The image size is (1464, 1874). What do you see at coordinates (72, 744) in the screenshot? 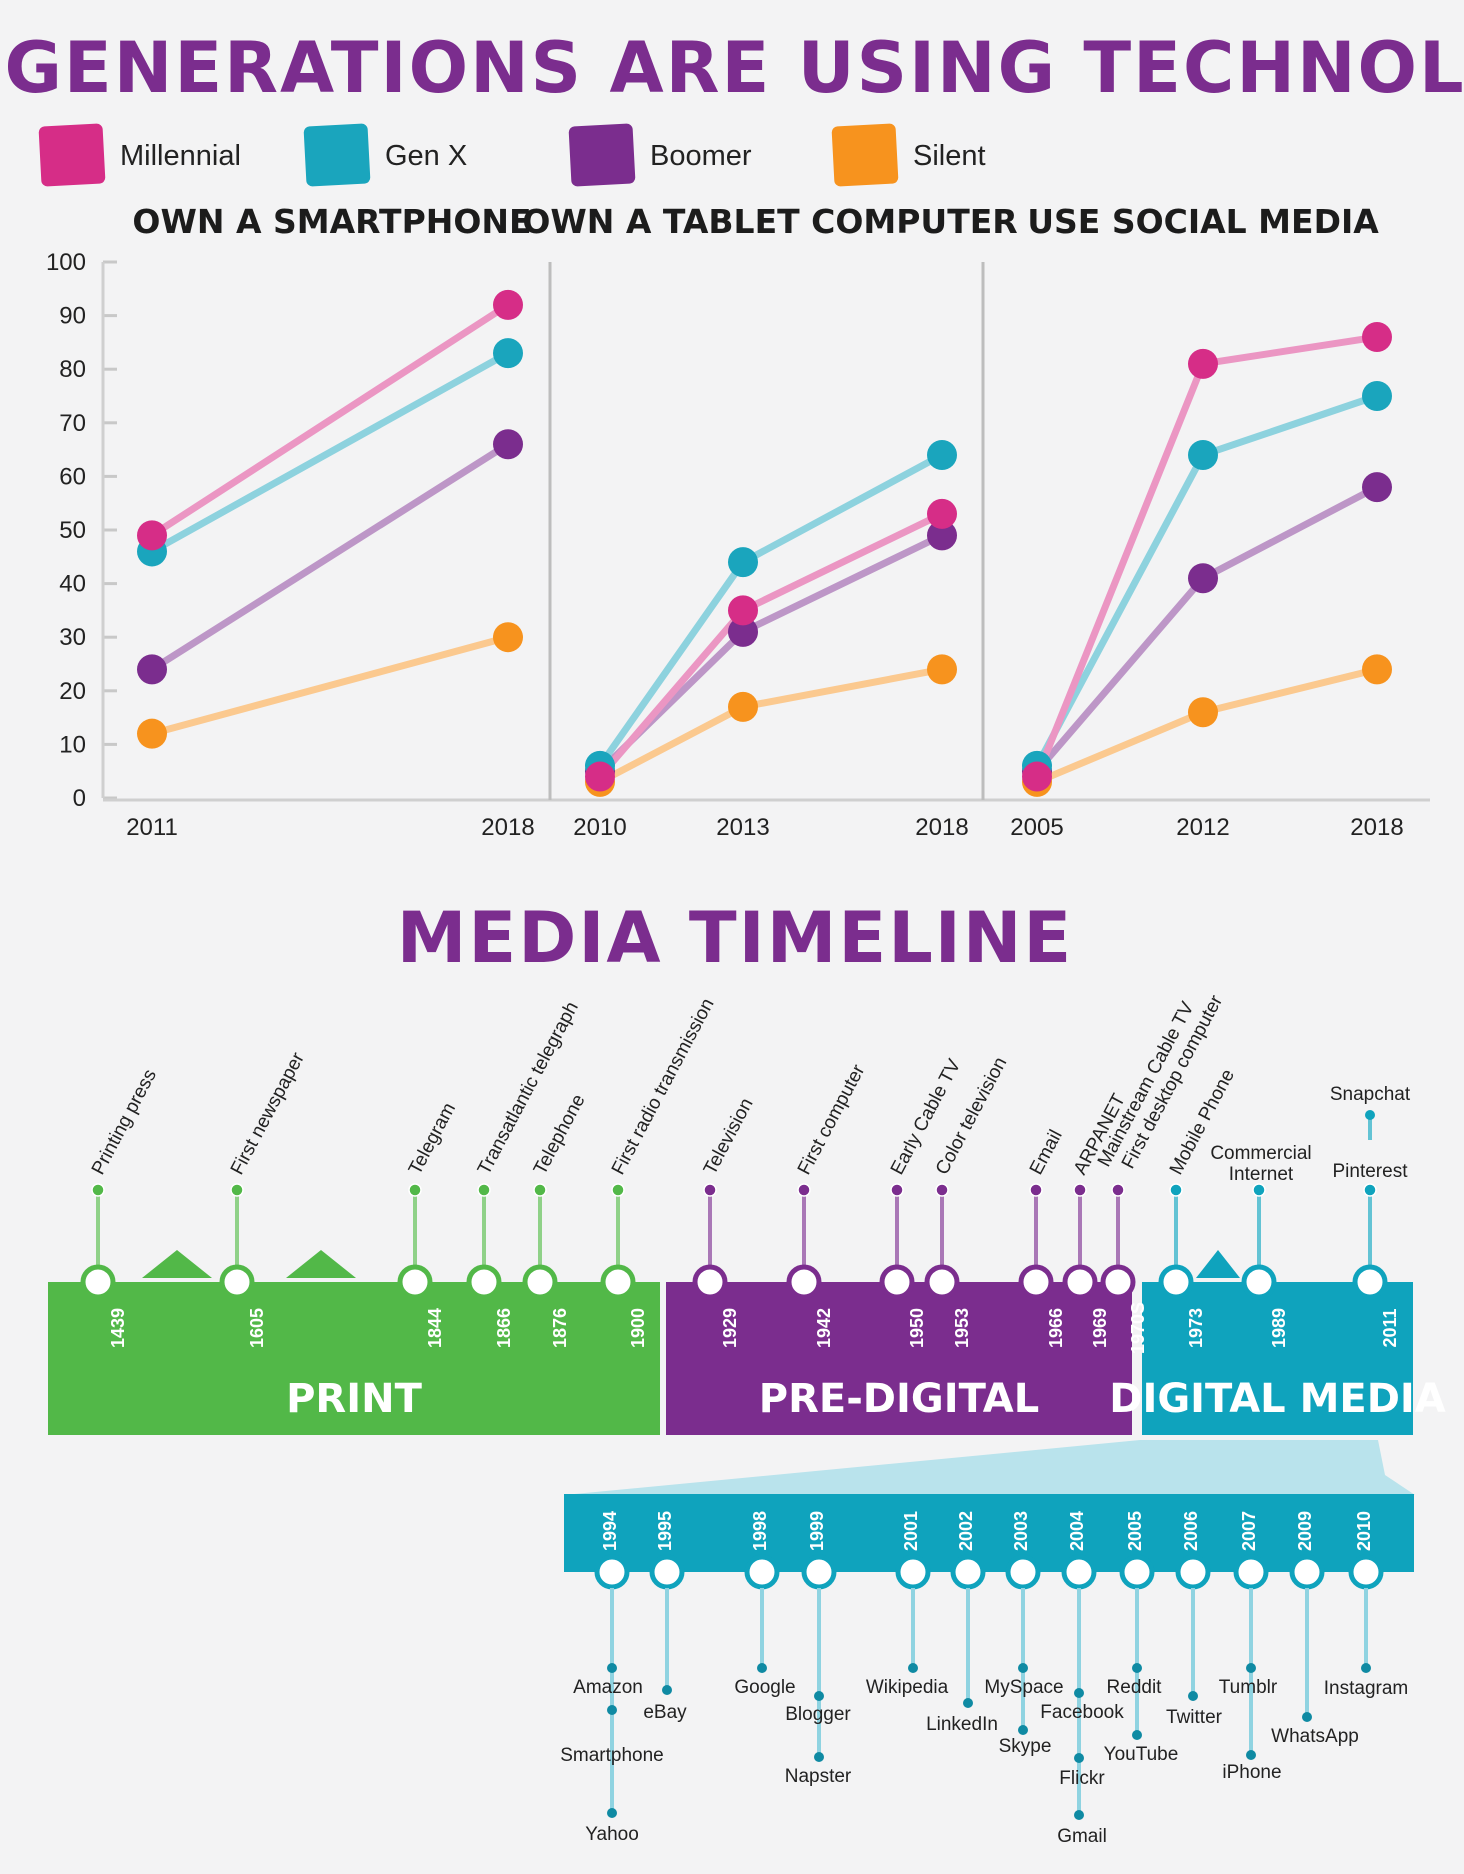
I see `y-tick-label: 10` at bounding box center [72, 744].